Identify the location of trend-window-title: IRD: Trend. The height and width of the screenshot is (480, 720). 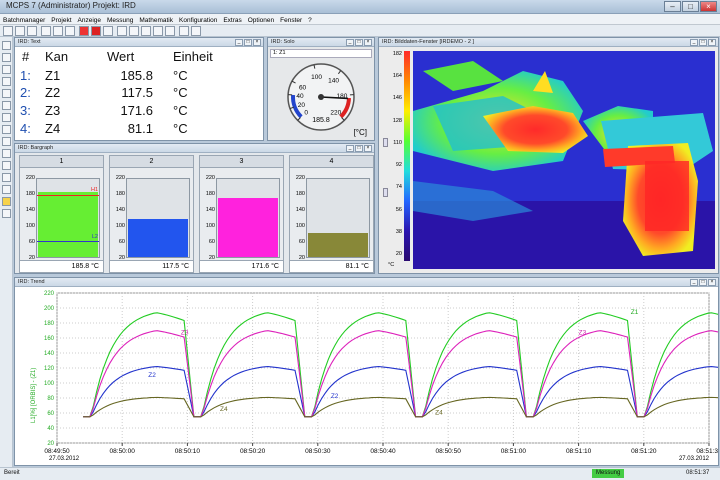
(366, 282).